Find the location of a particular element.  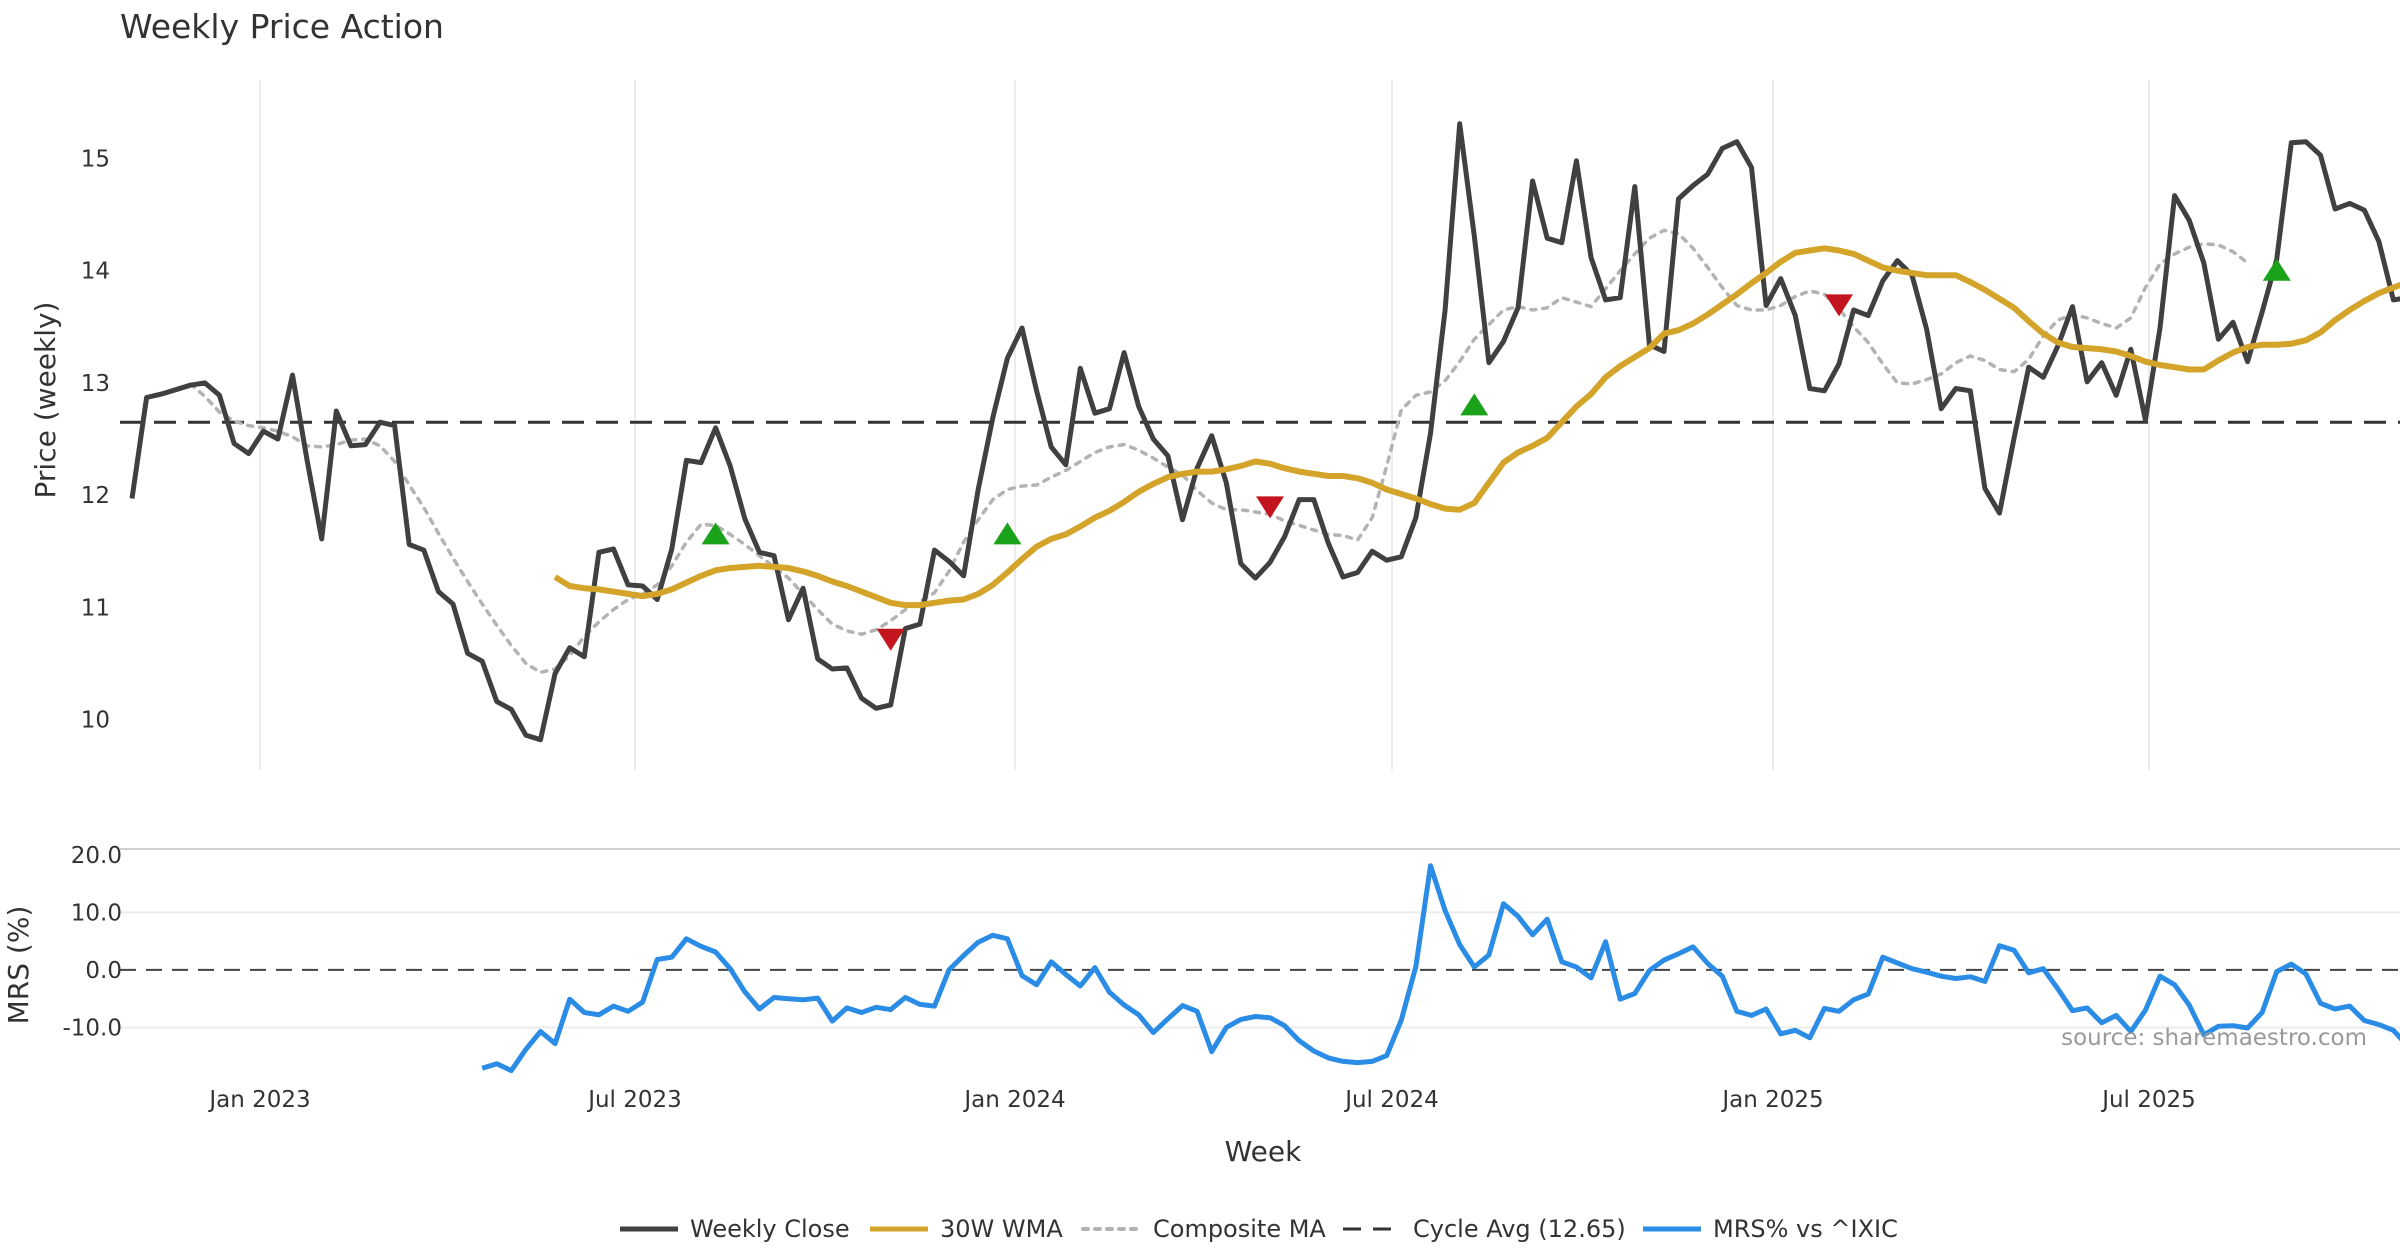

price-y-tick-label: 10 is located at coordinates (95, 721).